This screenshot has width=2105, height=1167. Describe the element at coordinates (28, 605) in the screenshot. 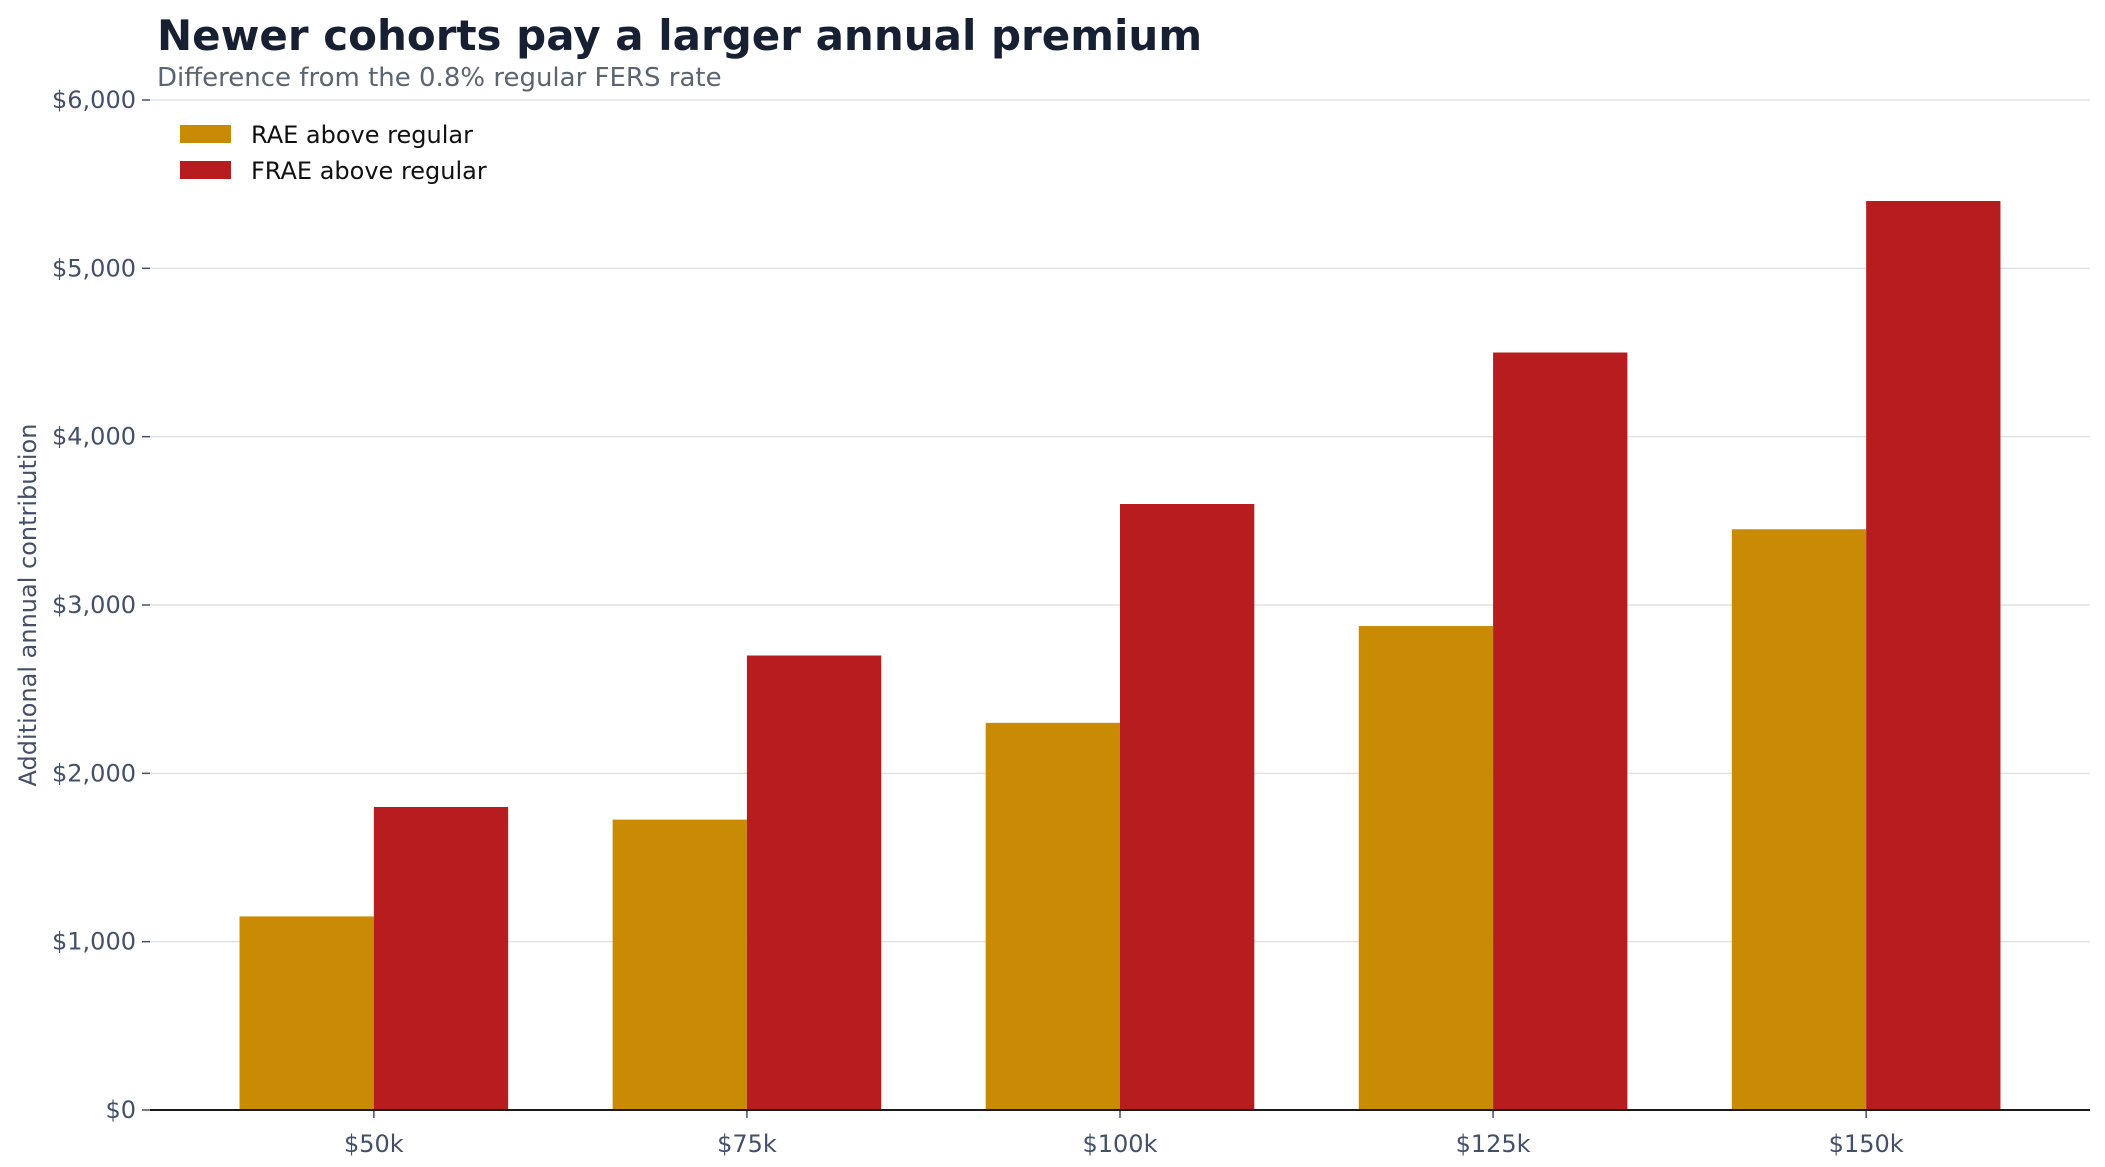

I see `y-axis-label: Additional annual contribution` at that location.